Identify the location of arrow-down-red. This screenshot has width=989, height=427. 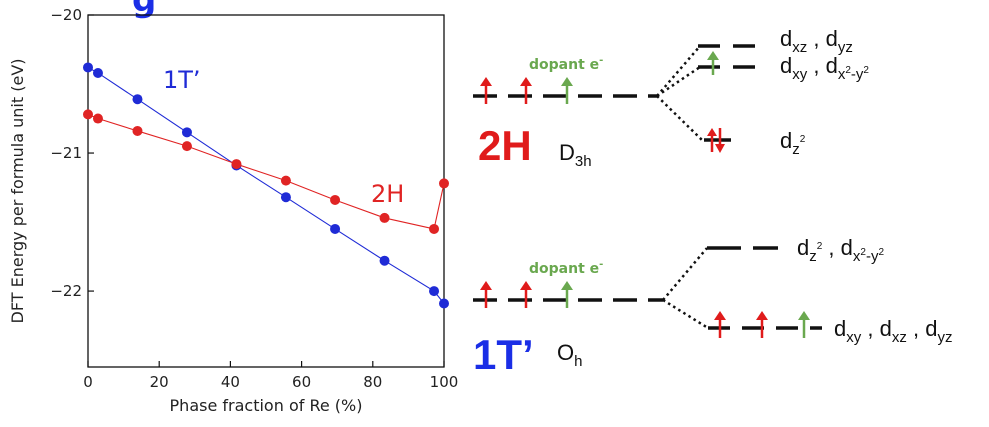
(720, 140).